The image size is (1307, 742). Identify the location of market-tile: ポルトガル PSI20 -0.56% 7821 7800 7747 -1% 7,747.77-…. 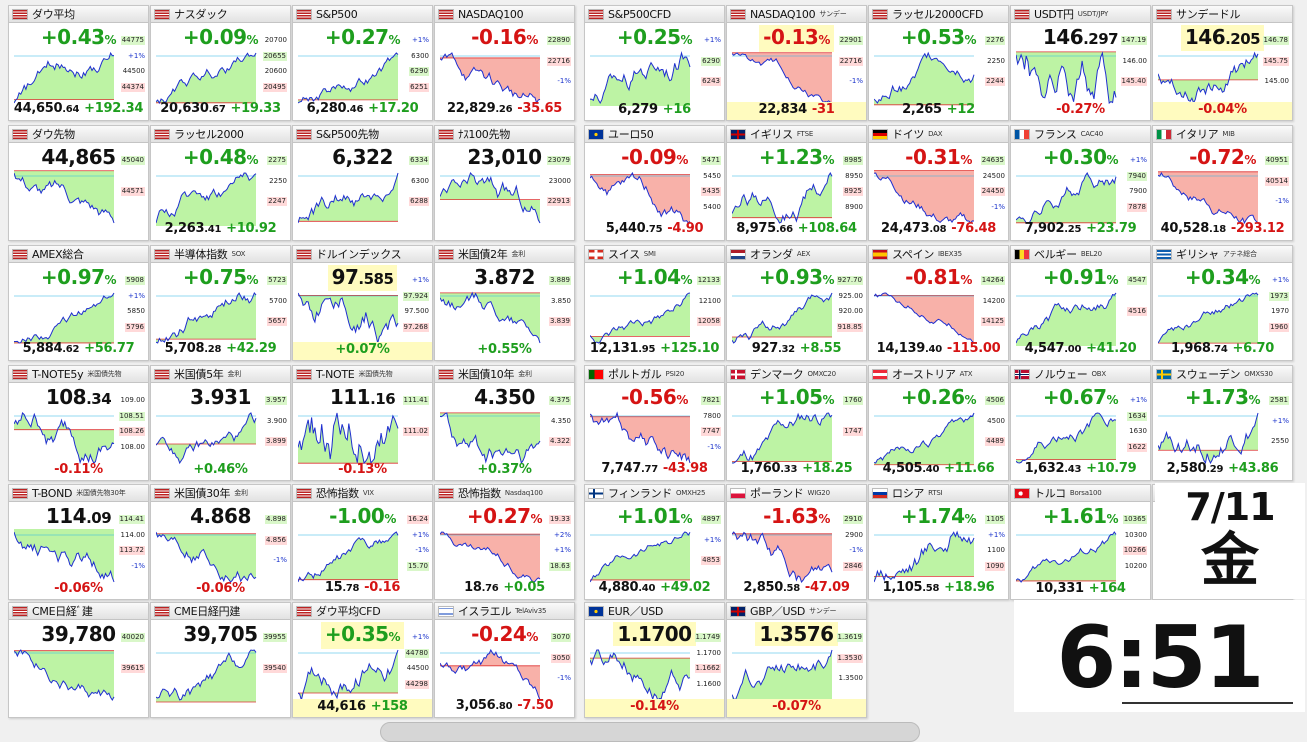
(654, 423).